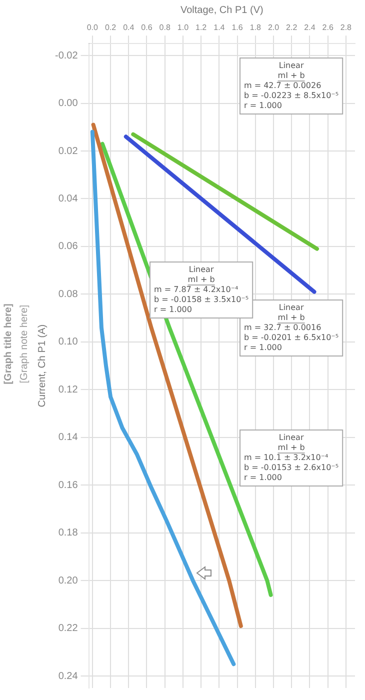  I want to click on y-tick-label: 0.10, so click(68, 342).